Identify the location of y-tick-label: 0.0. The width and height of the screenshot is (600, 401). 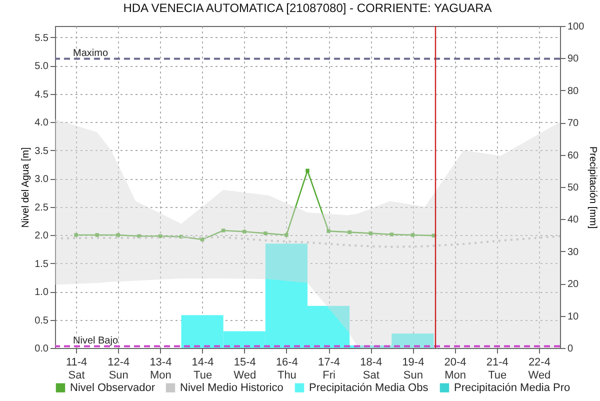
(41, 349).